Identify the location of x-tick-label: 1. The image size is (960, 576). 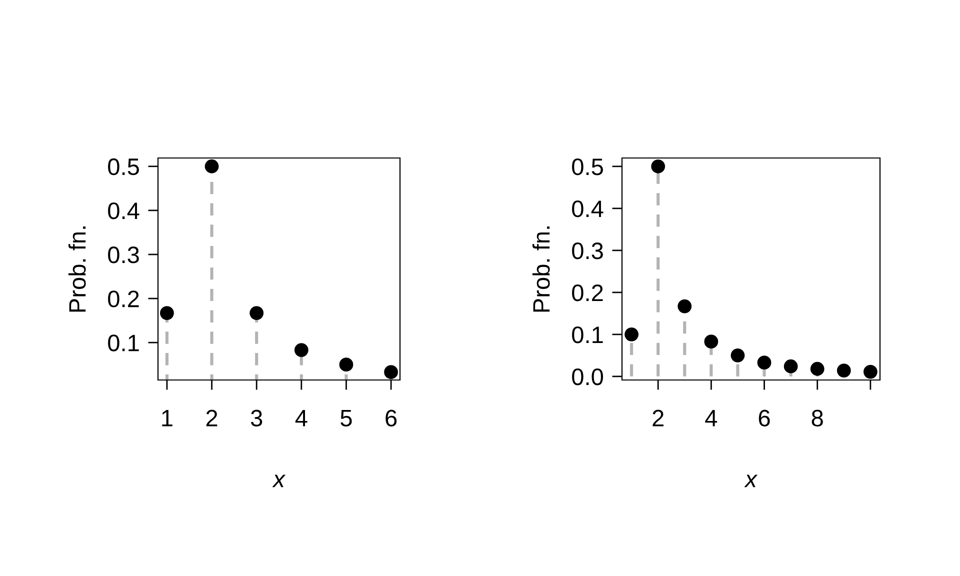
(167, 418).